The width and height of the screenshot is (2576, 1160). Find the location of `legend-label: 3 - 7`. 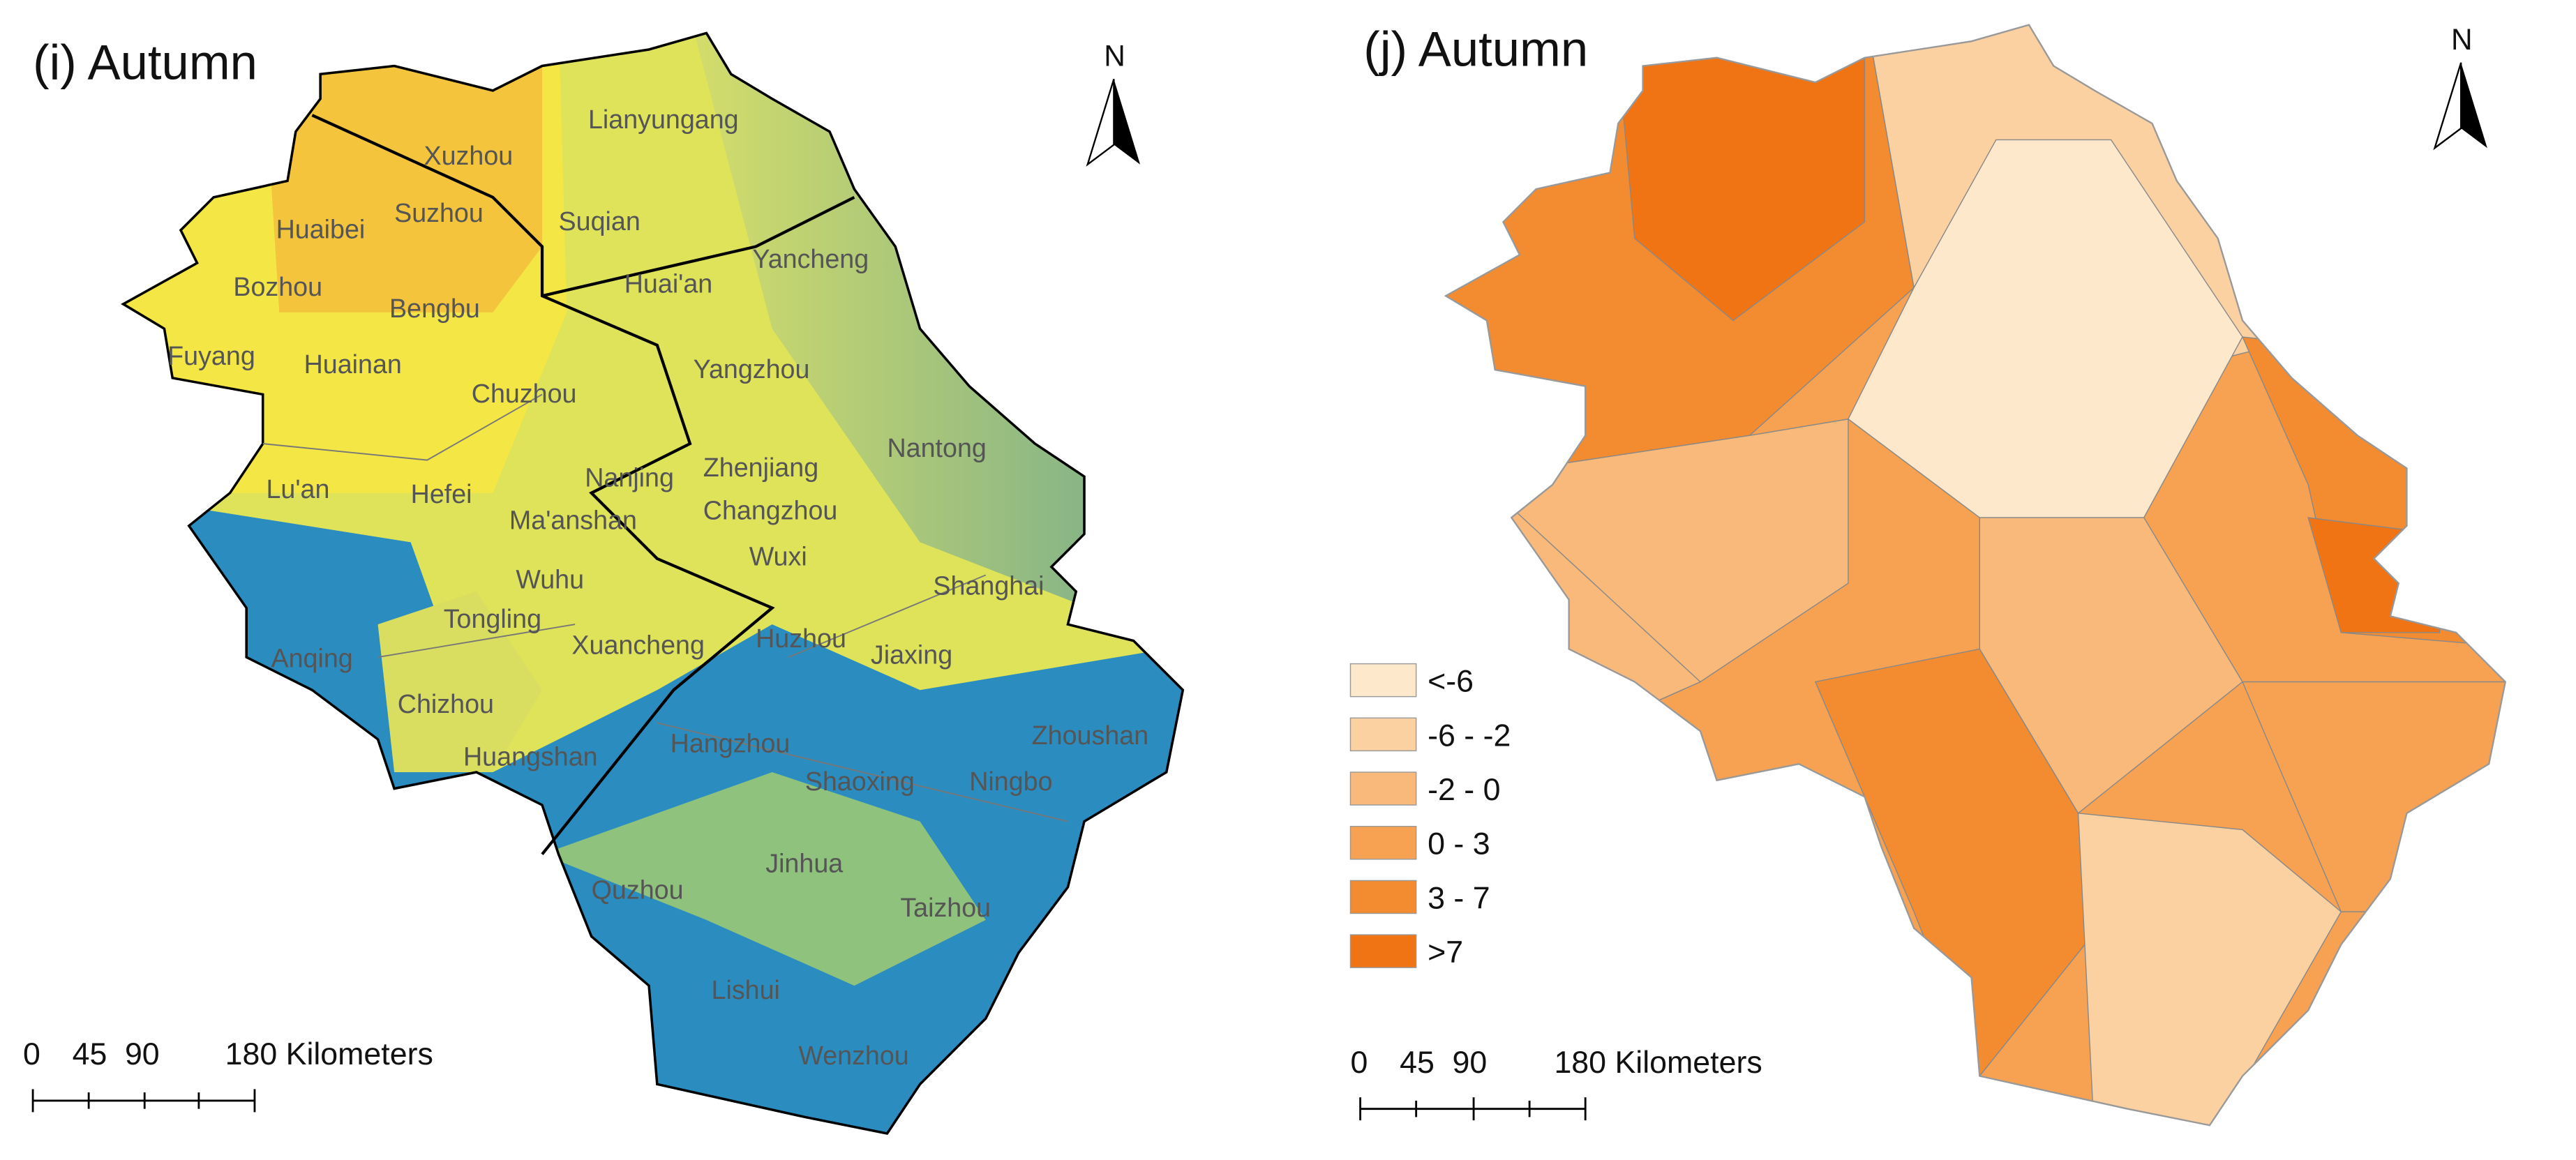

legend-label: 3 - 7 is located at coordinates (1459, 898).